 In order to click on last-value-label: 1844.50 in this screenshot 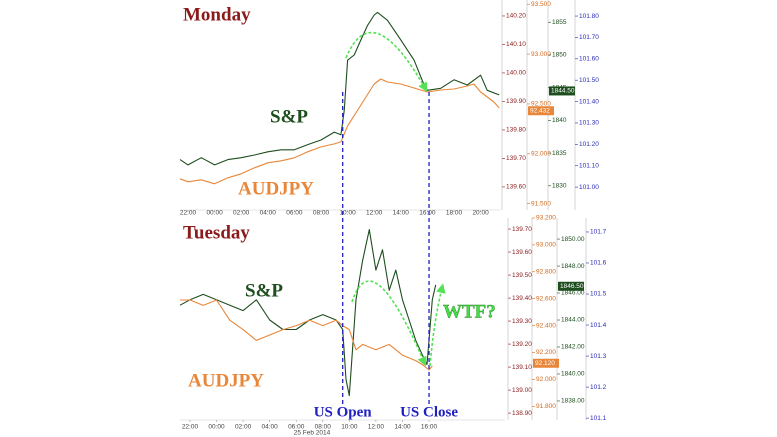, I will do `click(563, 91)`.